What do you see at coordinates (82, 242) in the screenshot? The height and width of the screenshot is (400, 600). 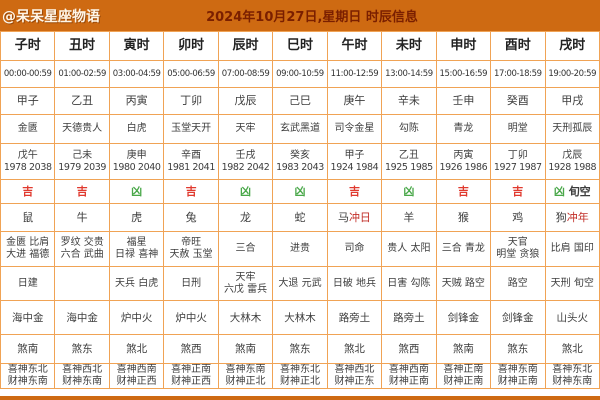 I see `auspicious-gods-line: 罗纹 交贵` at bounding box center [82, 242].